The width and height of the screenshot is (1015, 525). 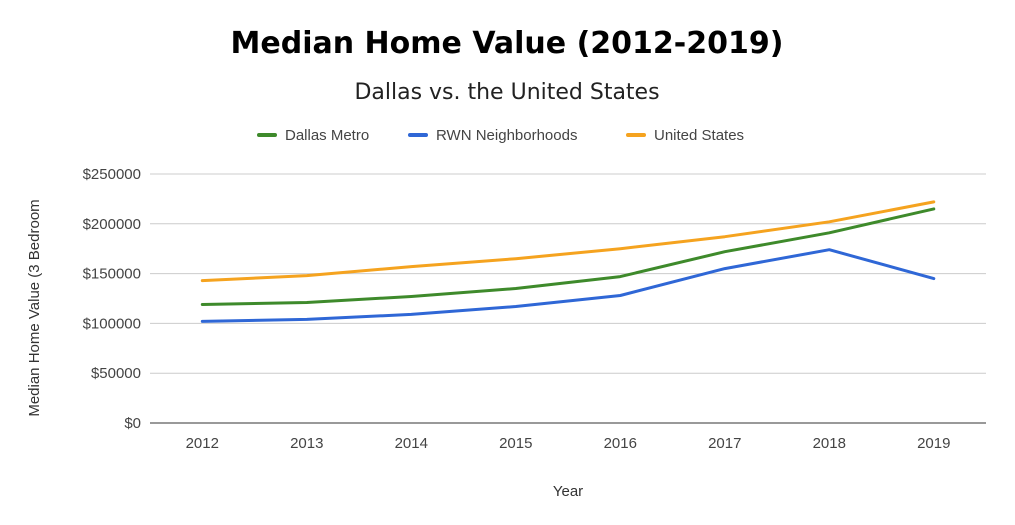 I want to click on y-tick-label: $150000, so click(x=112, y=274).